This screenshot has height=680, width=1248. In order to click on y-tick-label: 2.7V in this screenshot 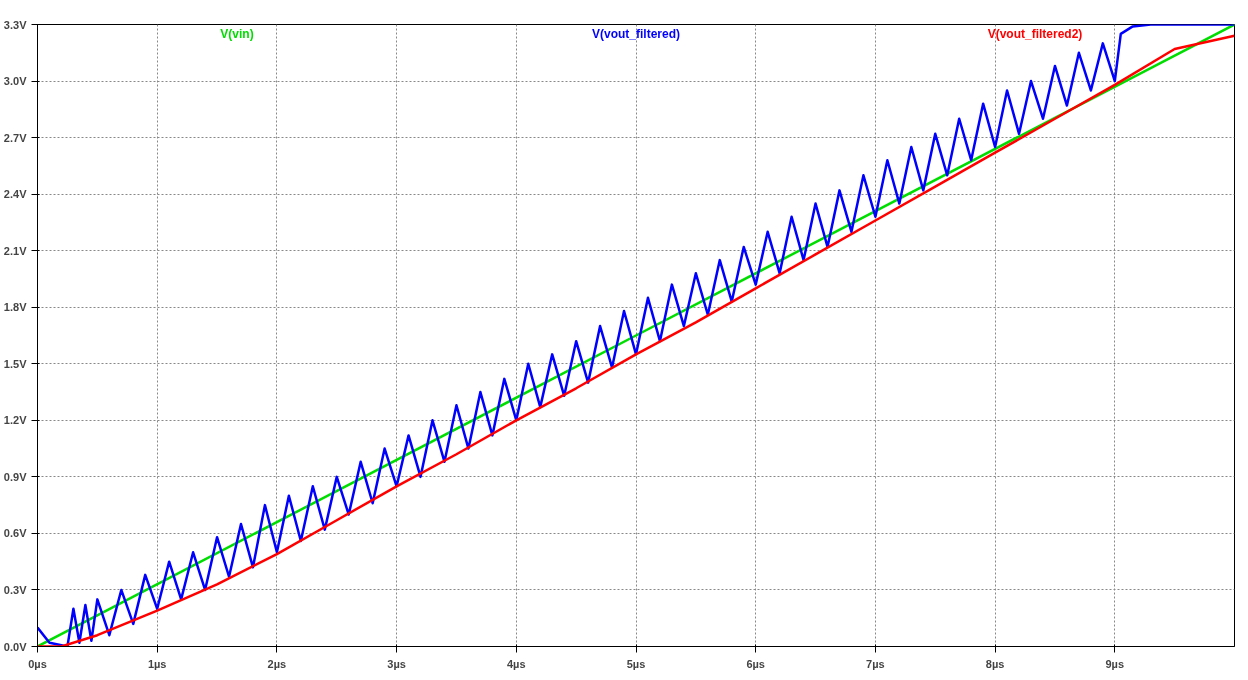, I will do `click(15, 137)`.